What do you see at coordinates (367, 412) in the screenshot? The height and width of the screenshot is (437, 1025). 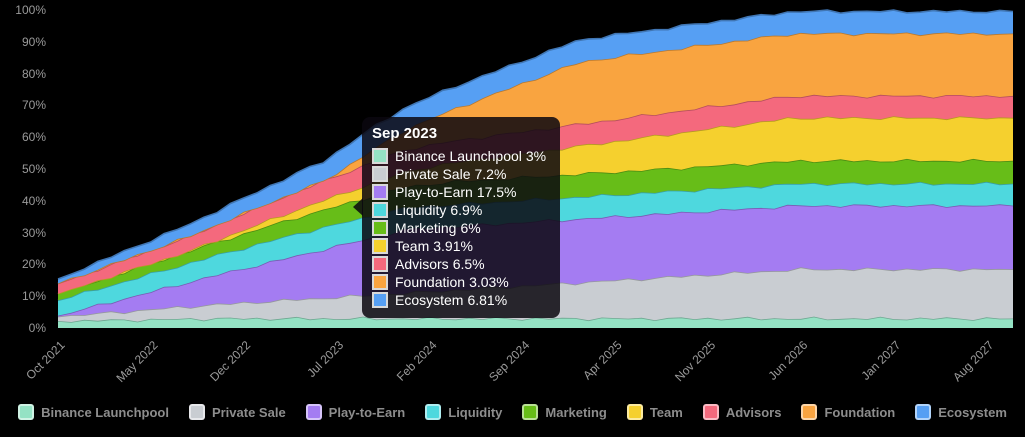 I see `legend-label: Play-to-Earn` at bounding box center [367, 412].